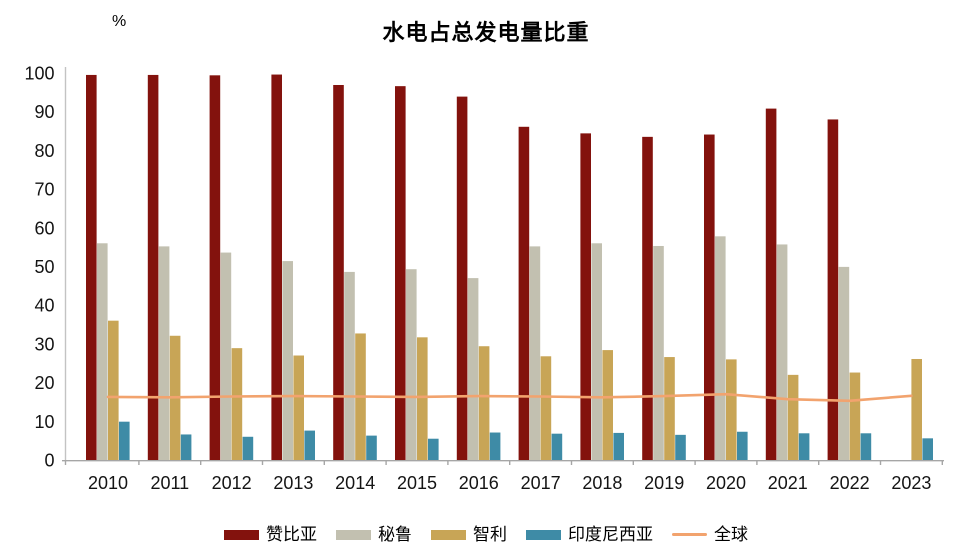  I want to click on x-tick-label: 2010, so click(108, 483).